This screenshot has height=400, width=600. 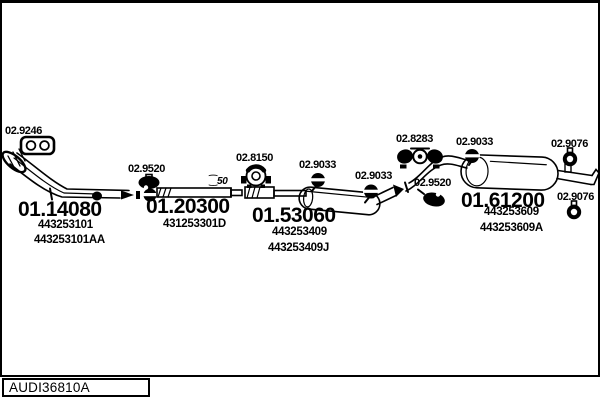 I want to click on tailpipe, so click(x=578, y=177).